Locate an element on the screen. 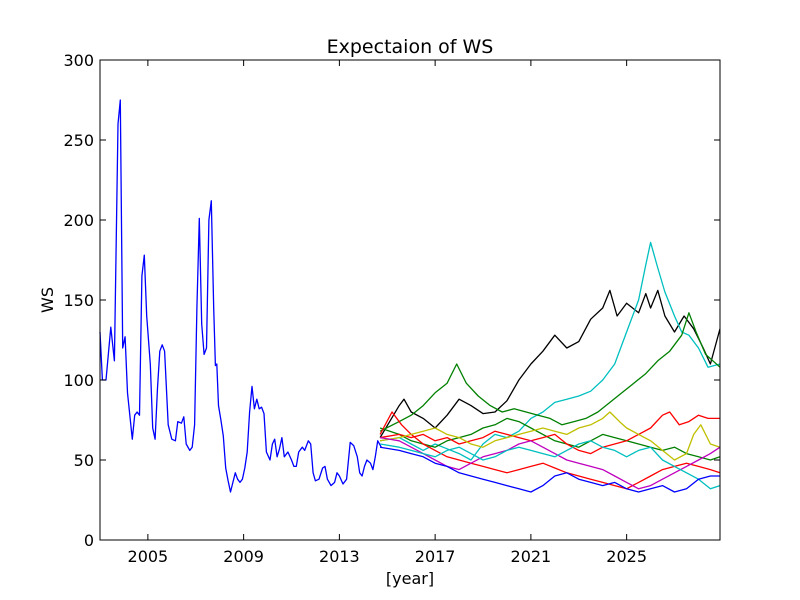 The image size is (800, 600). y-tick-label: 250 is located at coordinates (78, 140).